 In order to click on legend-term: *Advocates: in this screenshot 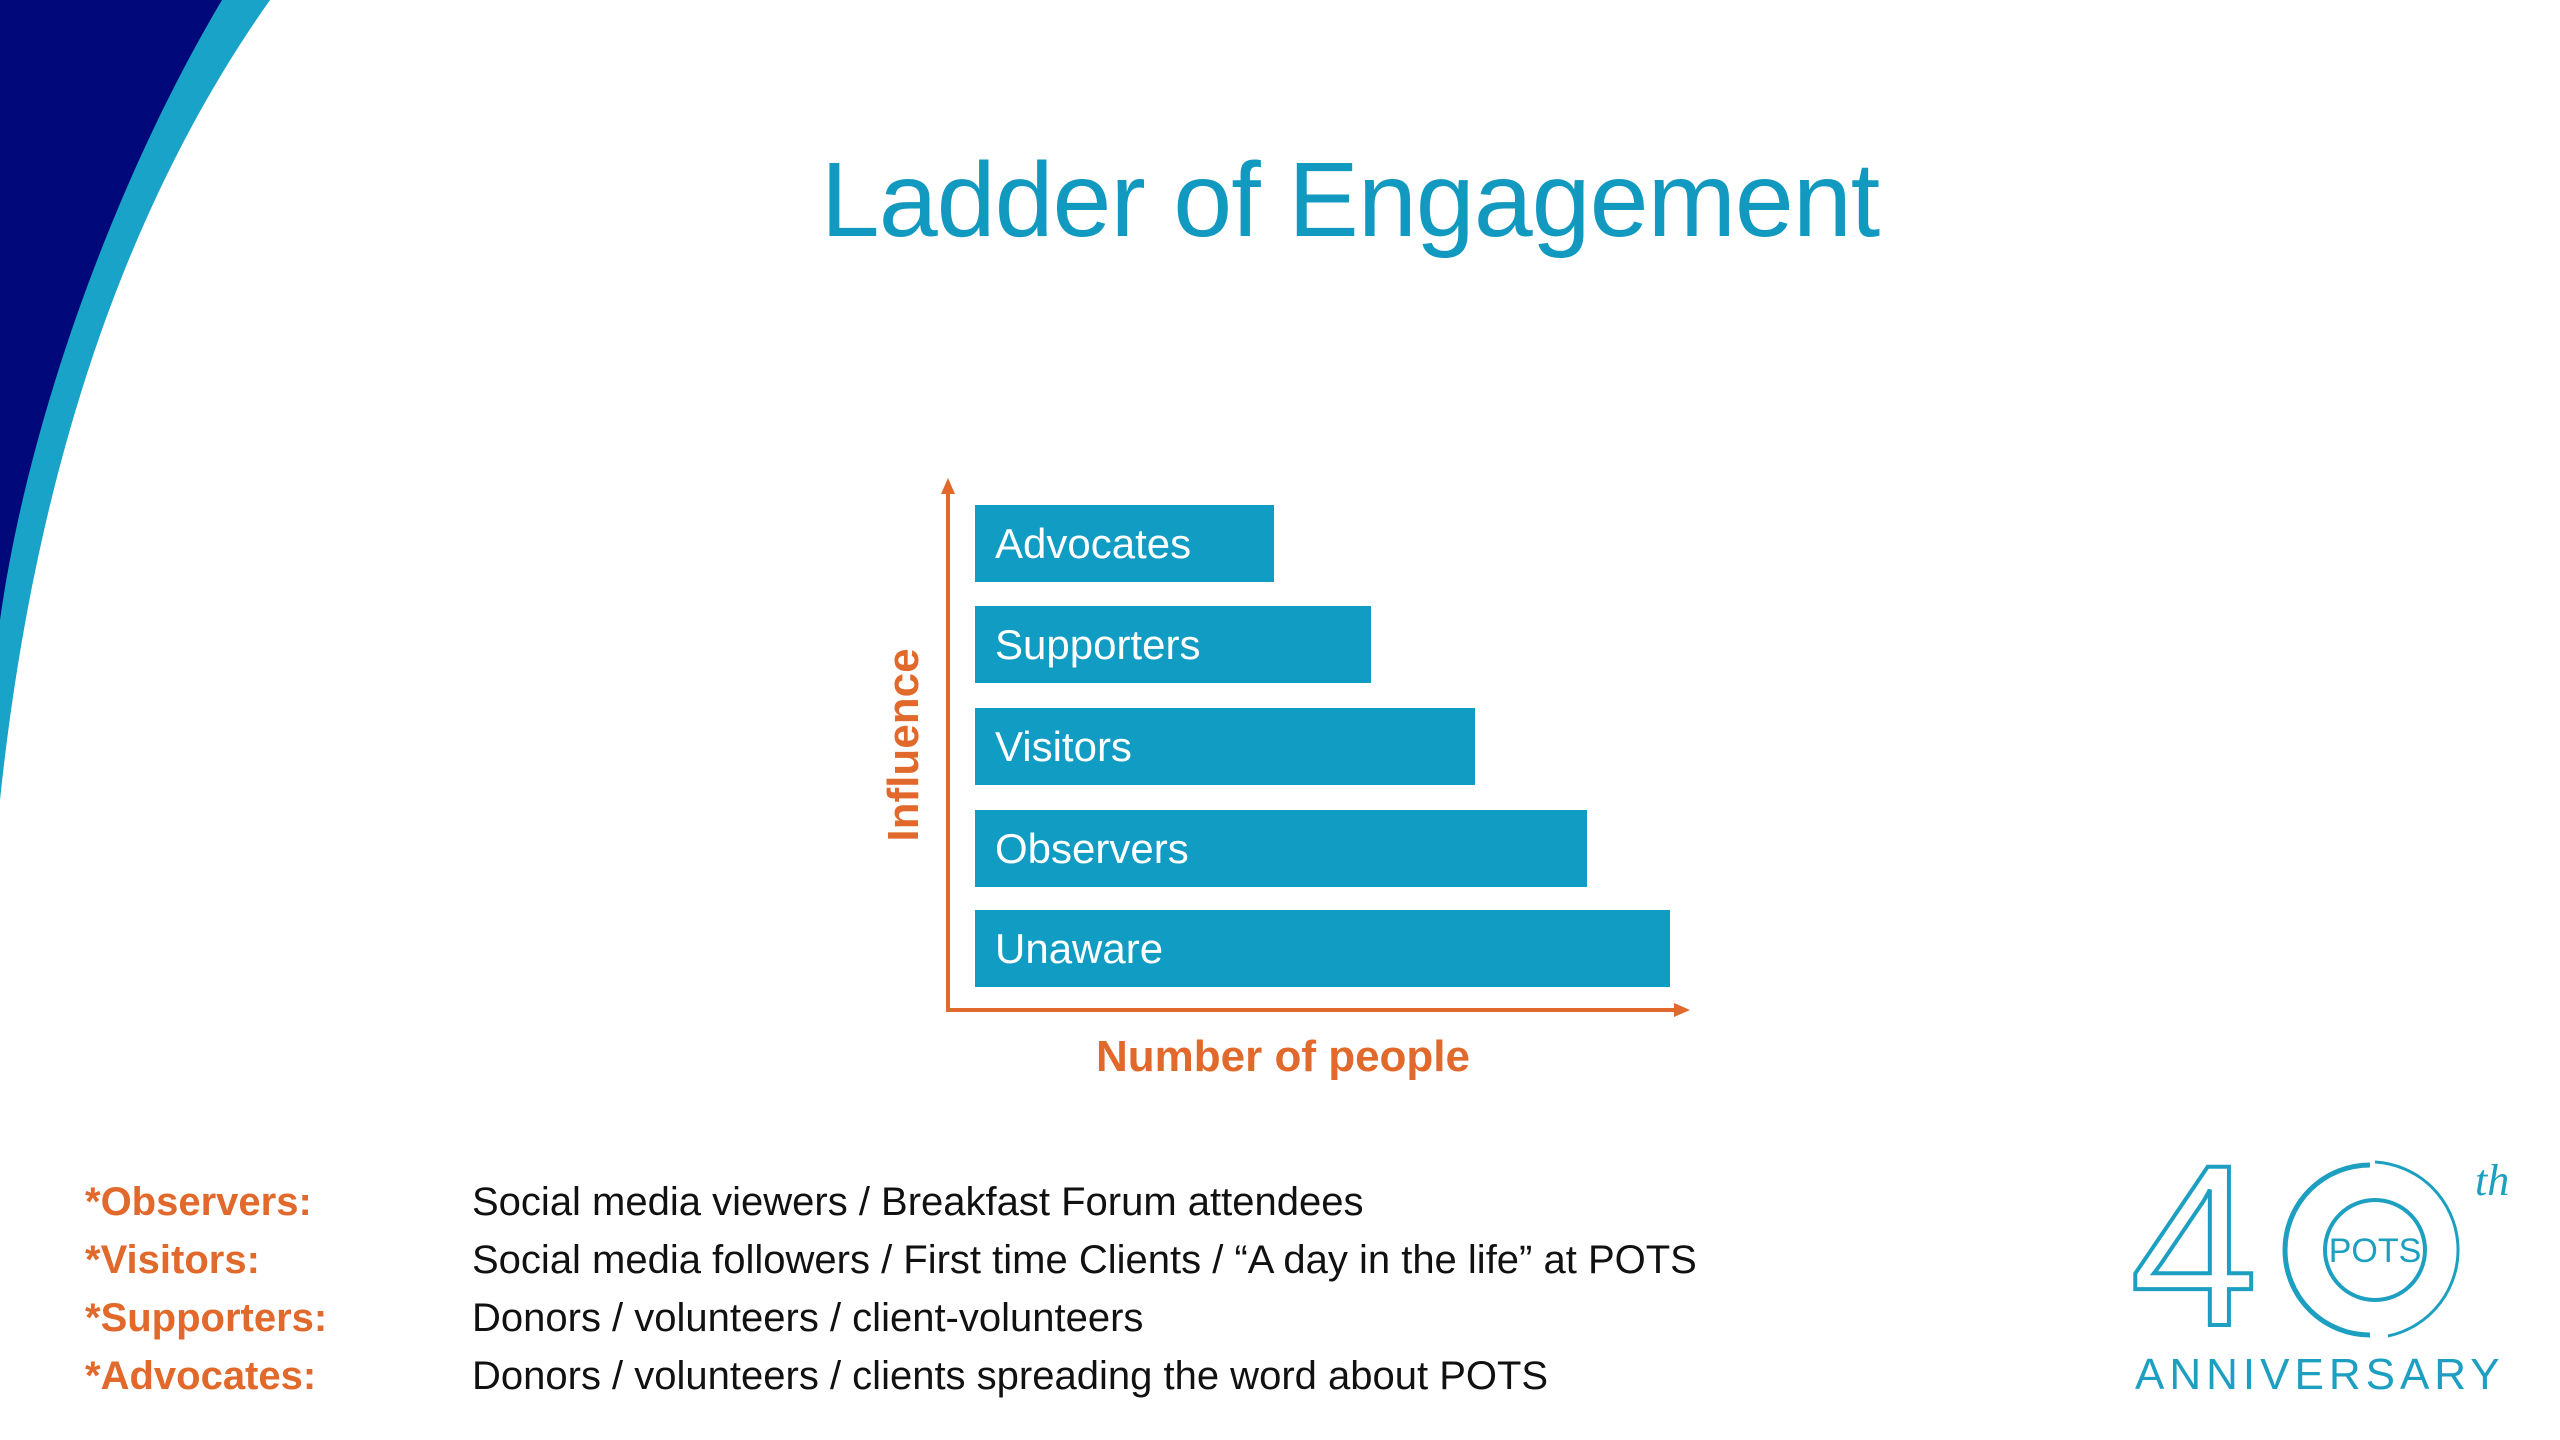, I will do `click(201, 1376)`.